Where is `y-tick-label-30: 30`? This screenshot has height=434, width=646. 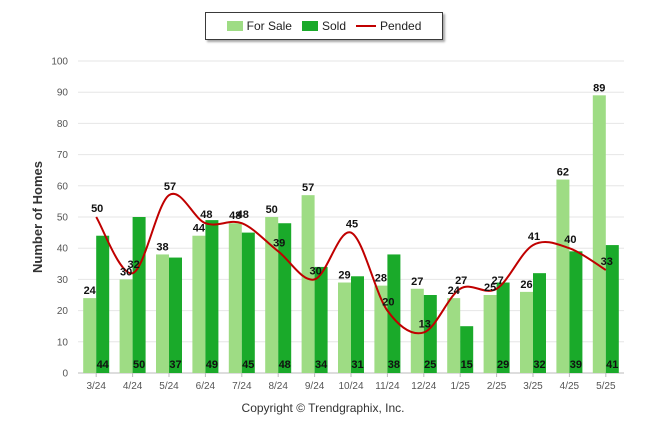 y-tick-label-30: 30 is located at coordinates (63, 280).